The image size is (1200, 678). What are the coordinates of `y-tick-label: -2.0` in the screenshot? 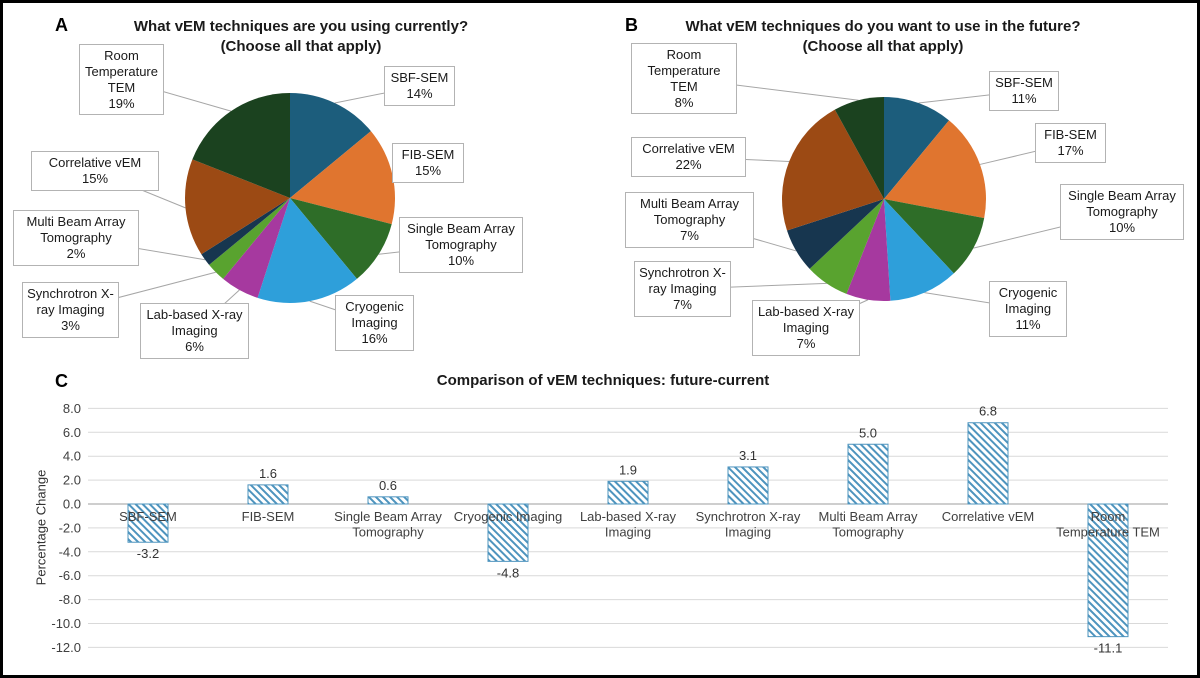 It's located at (70, 527).